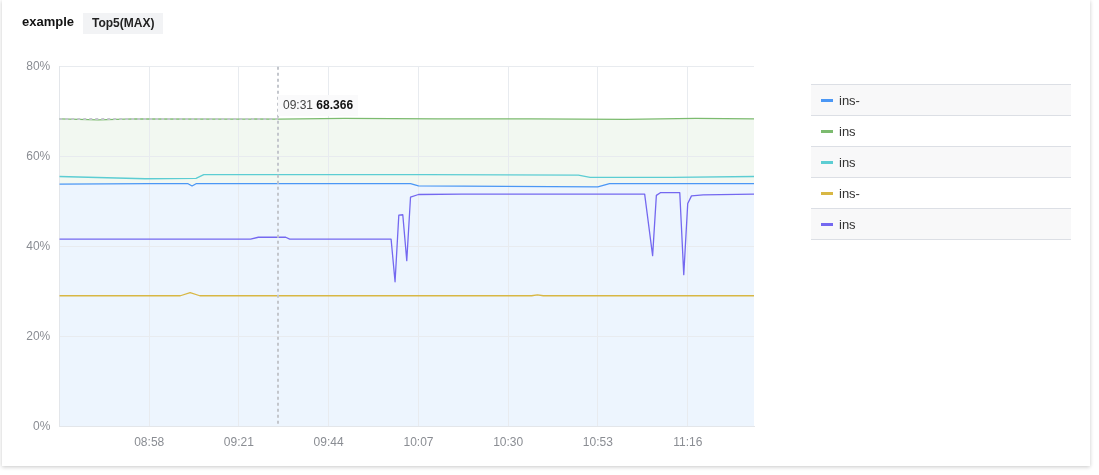 The width and height of the screenshot is (1099, 475). What do you see at coordinates (239, 442) in the screenshot?
I see `x-tick-label: 09:21` at bounding box center [239, 442].